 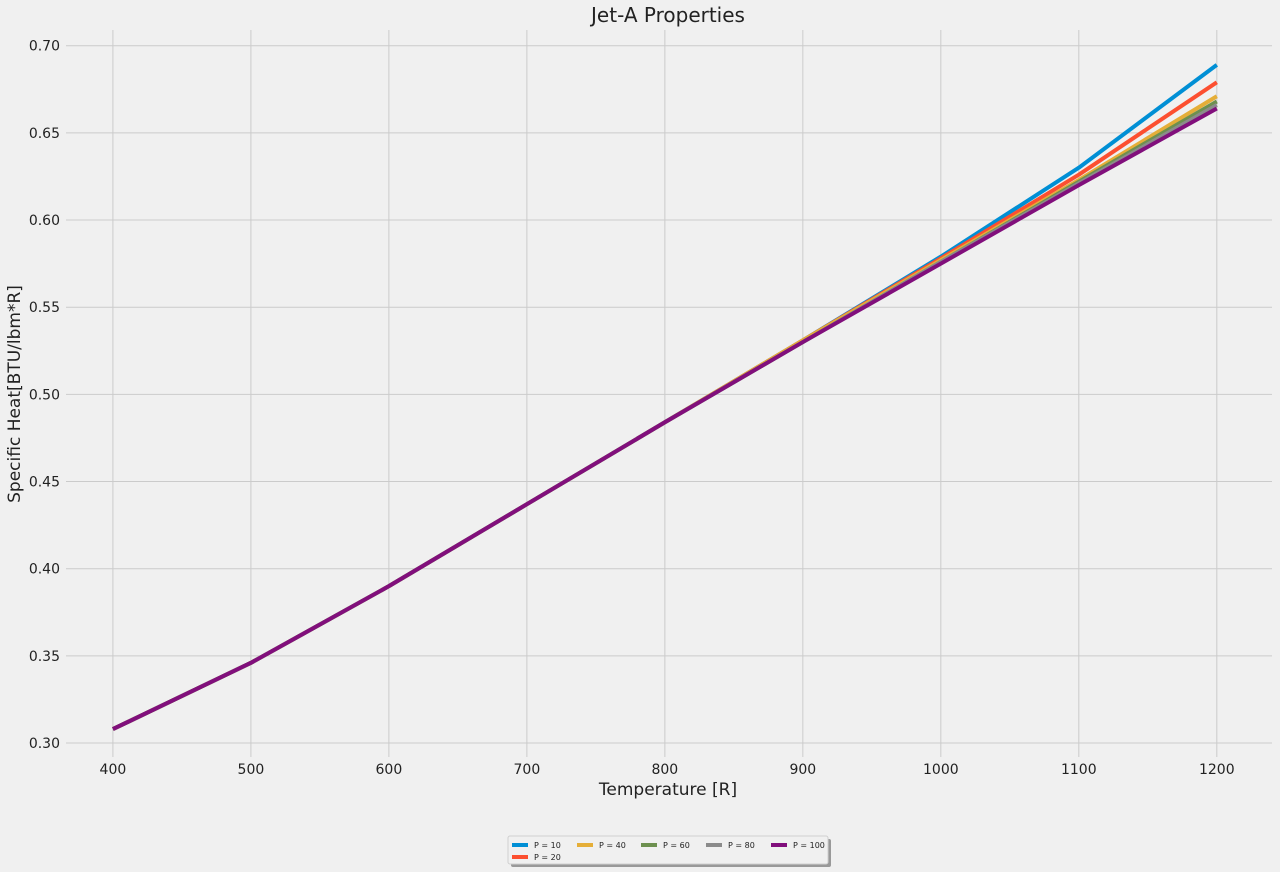 What do you see at coordinates (667, 790) in the screenshot?
I see `x-axis-label: Temperature [R]` at bounding box center [667, 790].